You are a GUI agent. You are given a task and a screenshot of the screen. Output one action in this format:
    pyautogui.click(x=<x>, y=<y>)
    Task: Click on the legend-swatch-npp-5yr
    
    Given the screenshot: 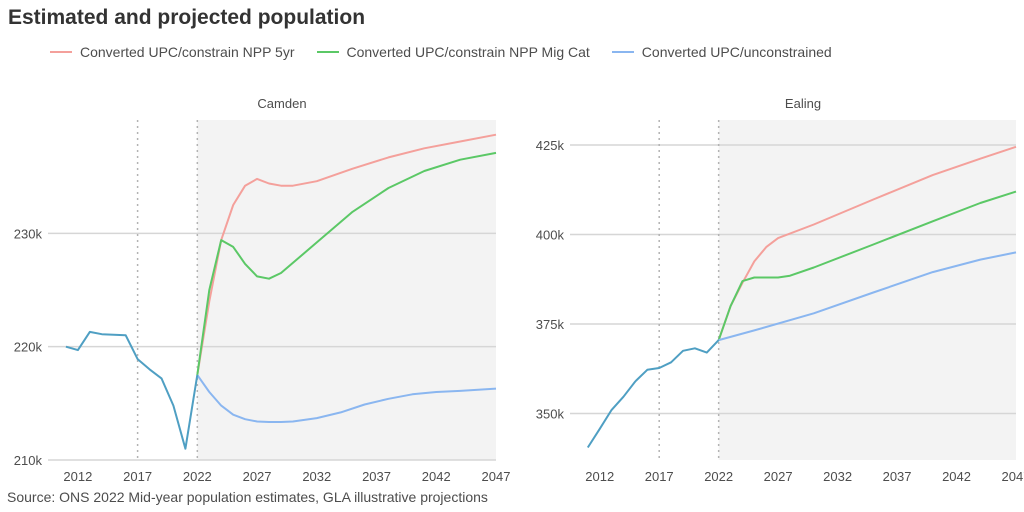 What is the action you would take?
    pyautogui.click(x=61, y=52)
    